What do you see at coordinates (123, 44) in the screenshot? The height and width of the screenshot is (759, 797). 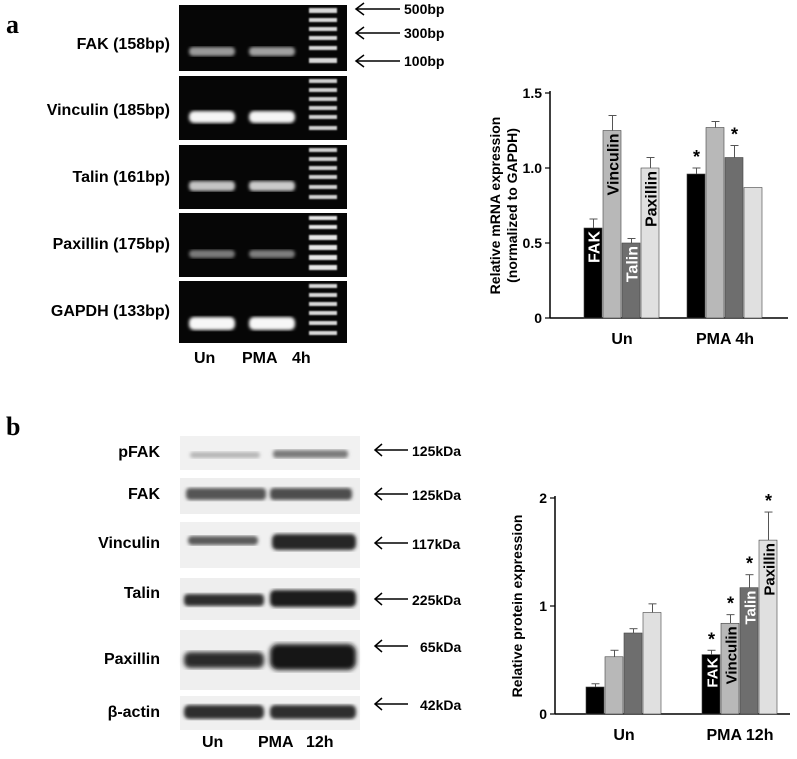 I see `gel-label-fak: FAK (158bp)` at bounding box center [123, 44].